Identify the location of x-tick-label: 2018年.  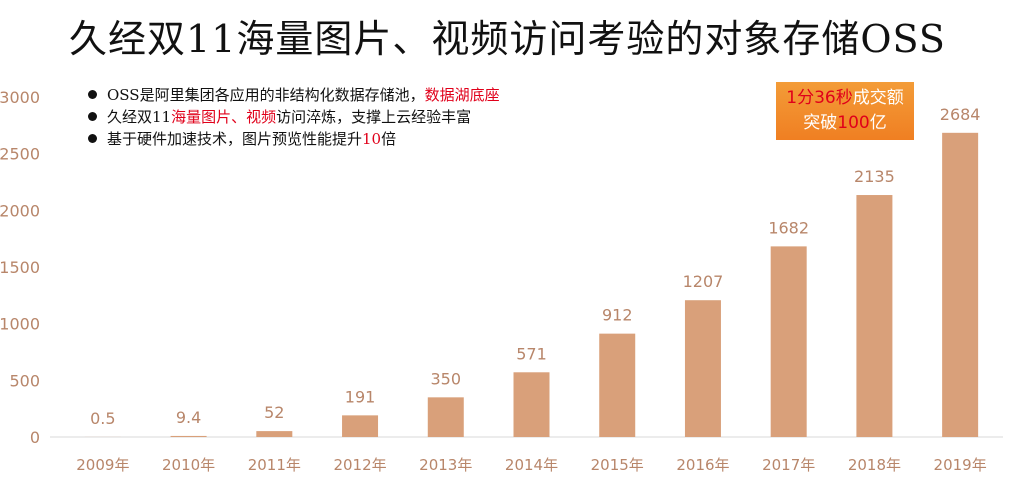
(874, 465).